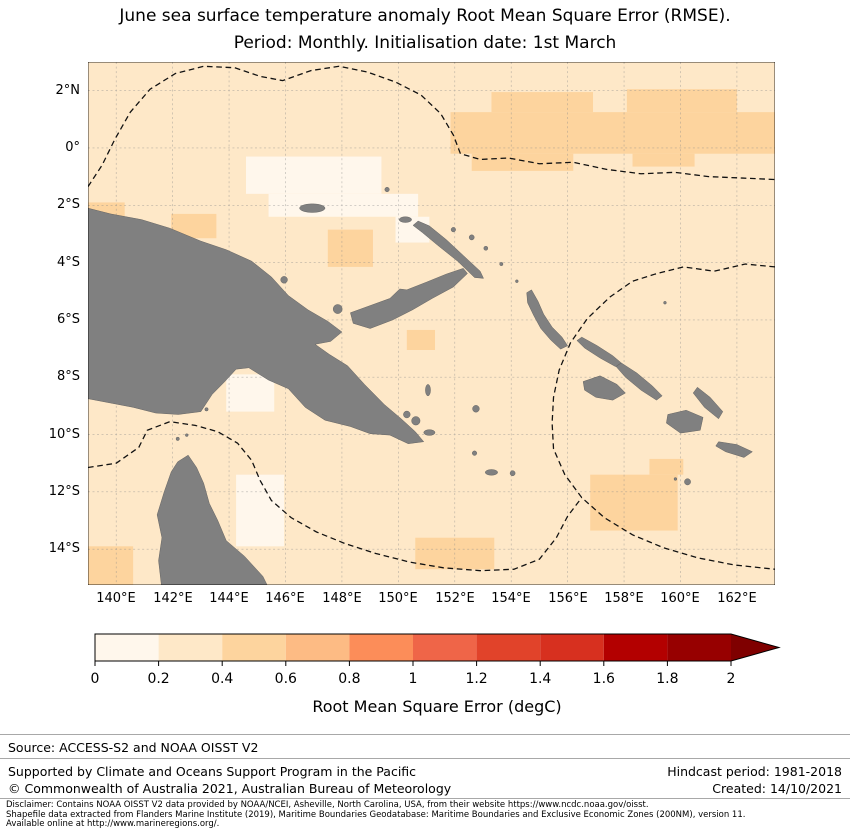 The height and width of the screenshot is (839, 850). I want to click on colorbar-outline, so click(437, 647).